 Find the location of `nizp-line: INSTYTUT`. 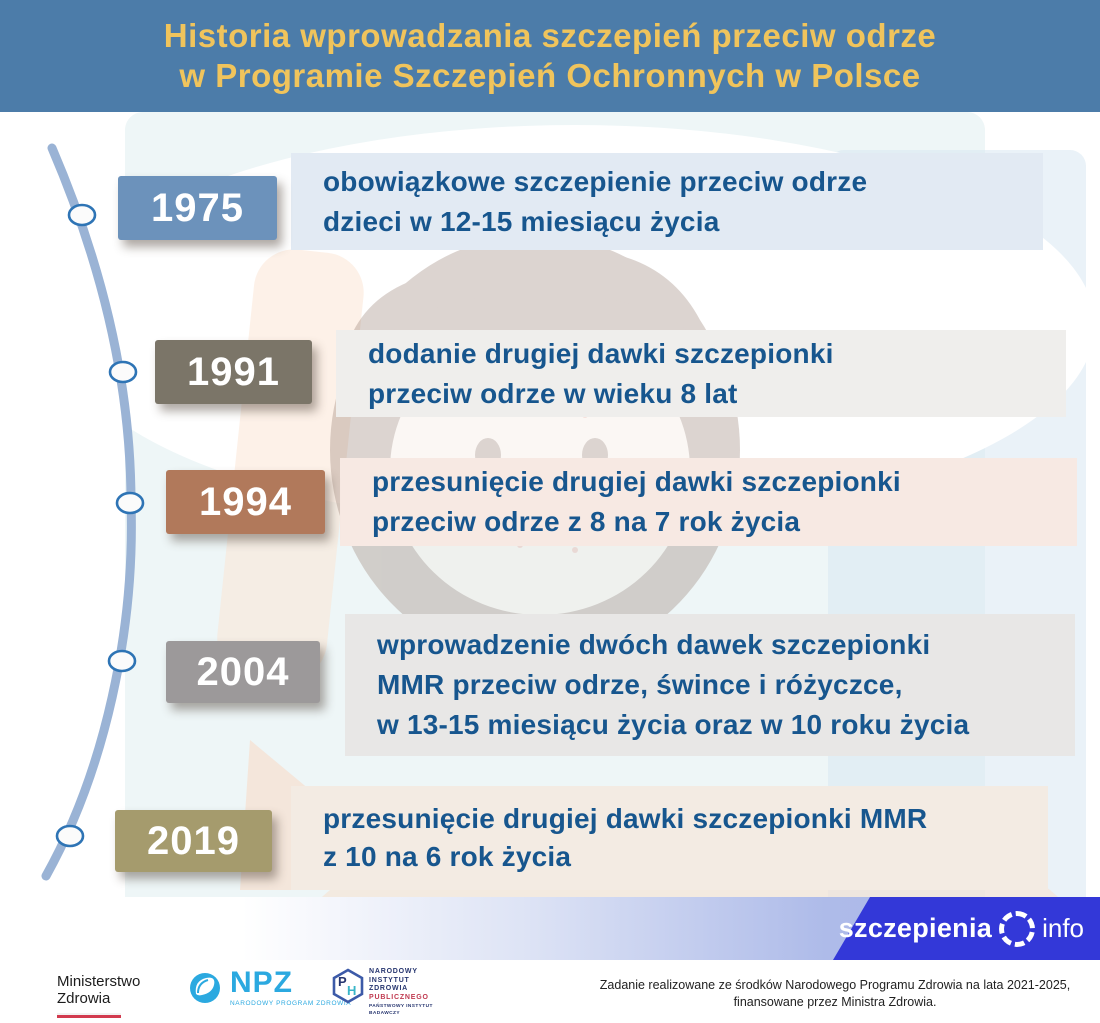

nizp-line: INSTYTUT is located at coordinates (389, 980).